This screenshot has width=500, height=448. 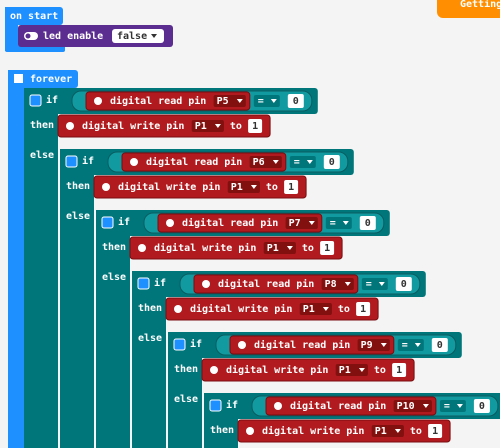 I want to click on read-pin-value: P6, so click(x=259, y=162).